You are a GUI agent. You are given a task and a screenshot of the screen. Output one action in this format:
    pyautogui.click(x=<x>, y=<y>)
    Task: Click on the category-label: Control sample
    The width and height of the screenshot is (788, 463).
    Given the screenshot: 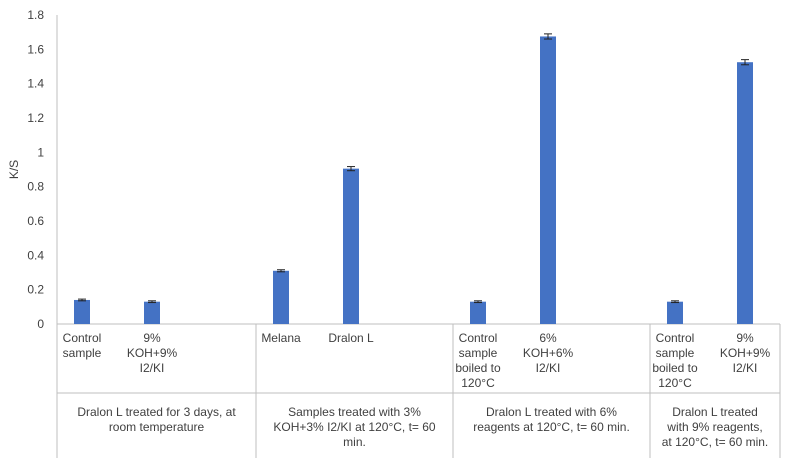 What is the action you would take?
    pyautogui.click(x=82, y=345)
    